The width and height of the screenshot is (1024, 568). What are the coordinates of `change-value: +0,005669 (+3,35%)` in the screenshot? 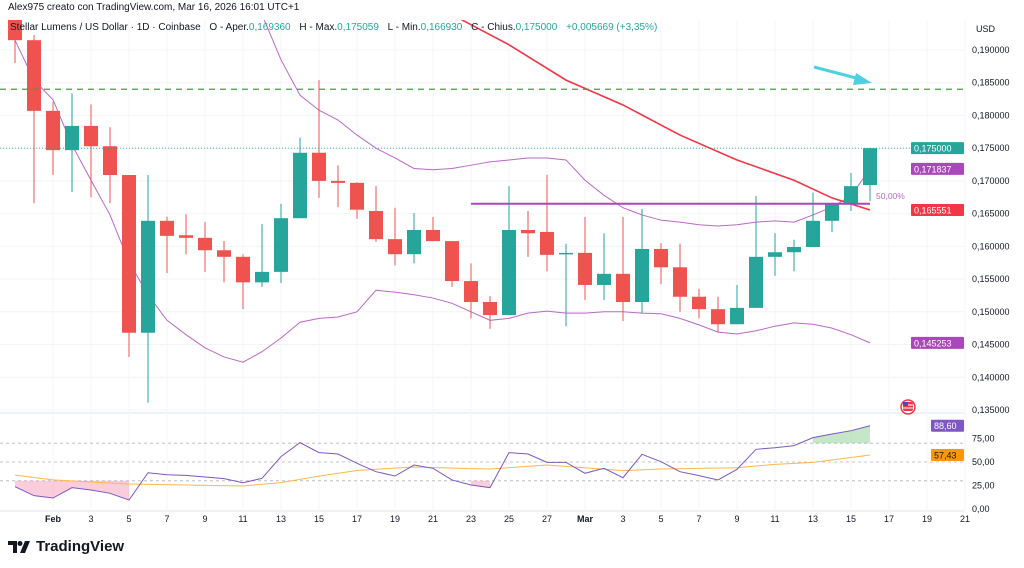 It's located at (612, 27).